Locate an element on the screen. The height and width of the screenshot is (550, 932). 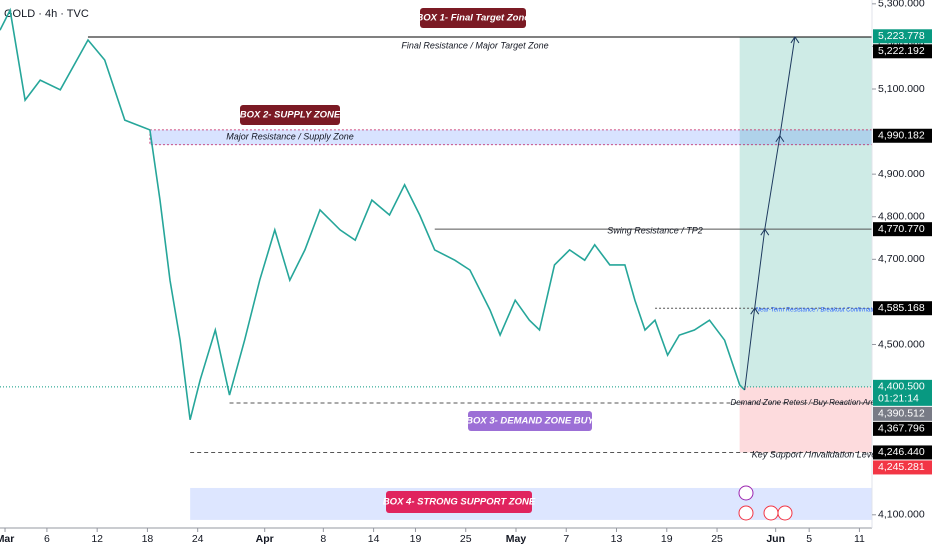
y-tick-label: 4,100.000 is located at coordinates (901, 515).